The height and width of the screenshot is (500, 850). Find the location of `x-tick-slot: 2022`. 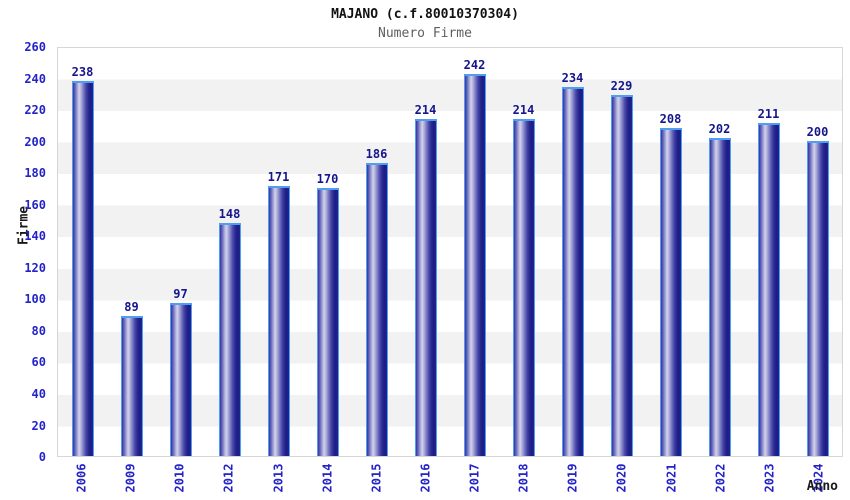

x-tick-slot: 2022 is located at coordinates (720, 478).